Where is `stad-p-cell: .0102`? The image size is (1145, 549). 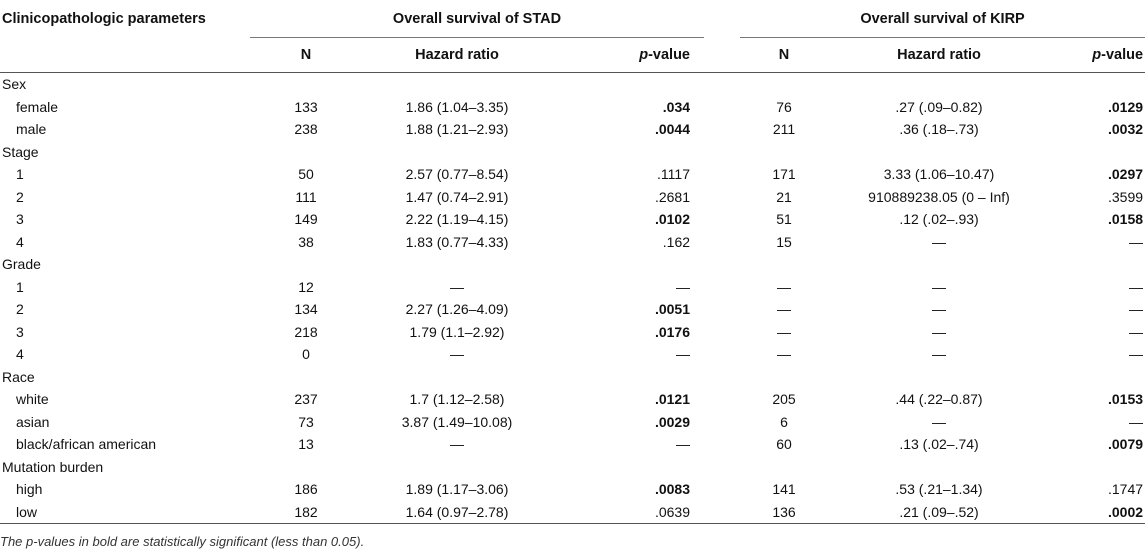 stad-p-cell: .0102 is located at coordinates (672, 219).